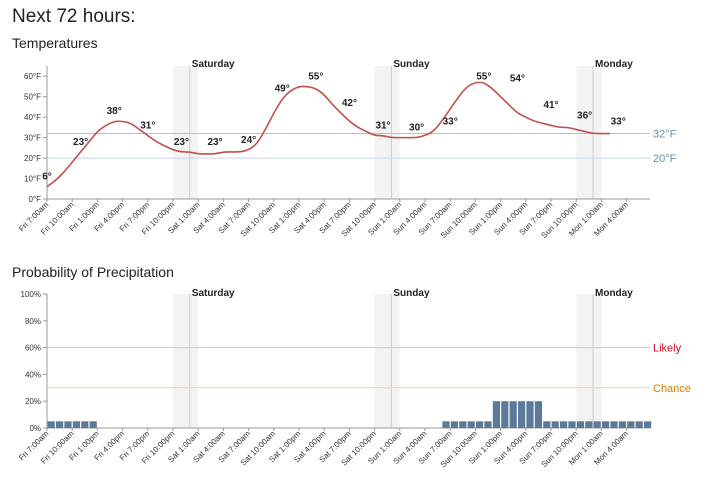  I want to click on precip-day-label: Sunday, so click(411, 293).